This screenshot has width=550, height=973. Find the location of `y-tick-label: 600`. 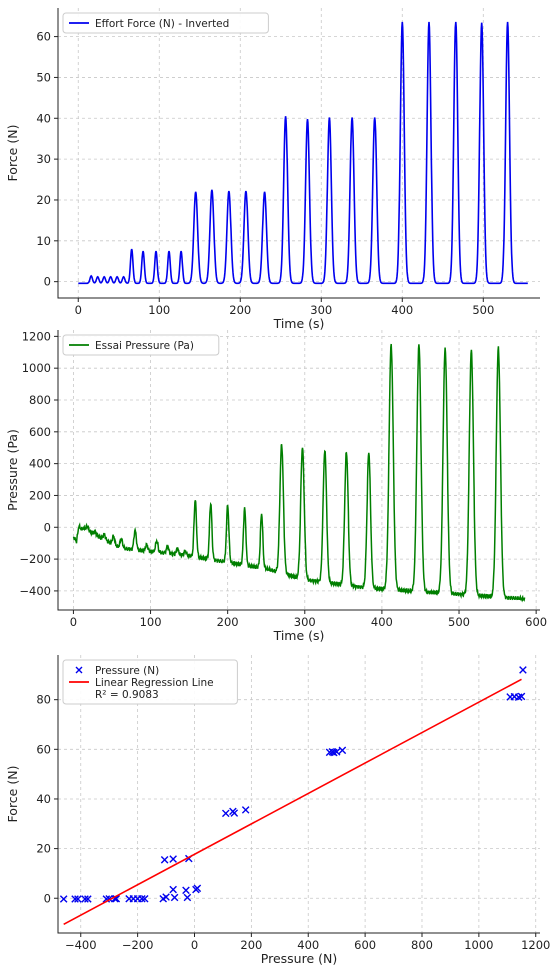

y-tick-label: 600 is located at coordinates (40, 432).